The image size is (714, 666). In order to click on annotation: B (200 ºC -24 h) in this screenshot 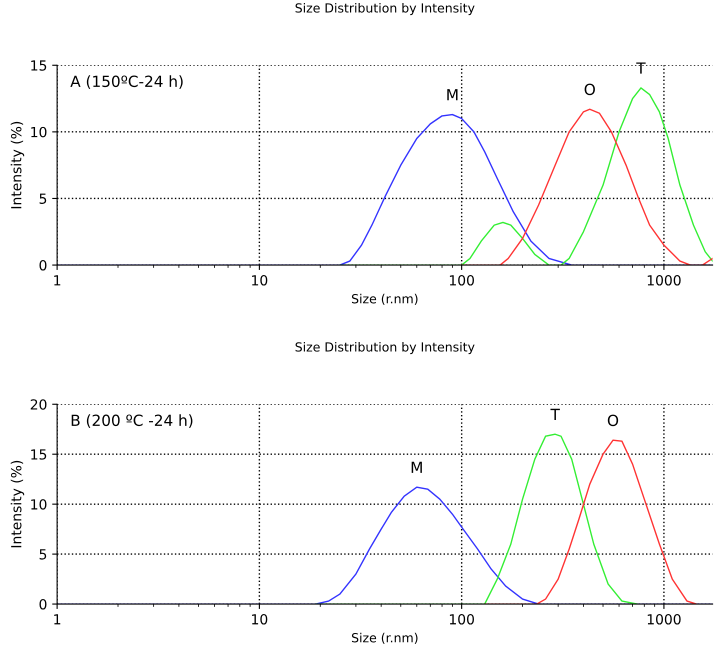, I will do `click(132, 421)`.